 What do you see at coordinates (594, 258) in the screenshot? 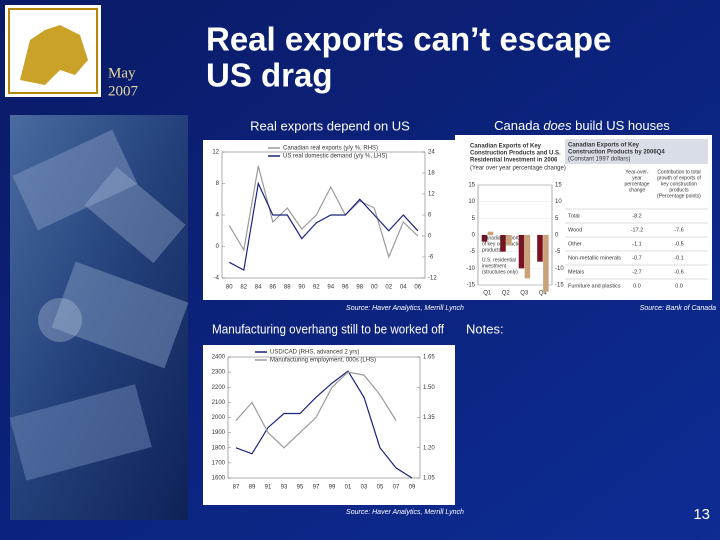
I see `table-cell: Non-metallic minerals` at bounding box center [594, 258].